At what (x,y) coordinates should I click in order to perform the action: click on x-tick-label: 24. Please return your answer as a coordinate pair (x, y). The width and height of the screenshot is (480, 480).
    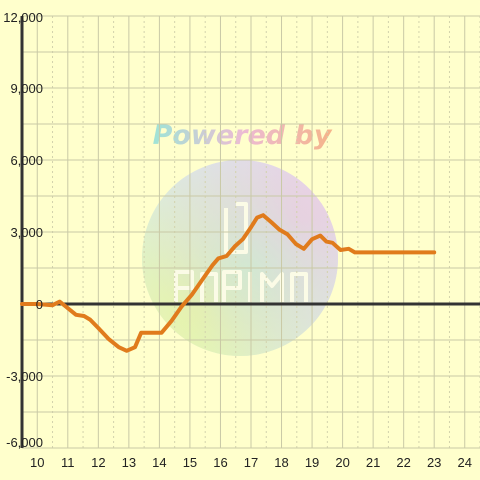
    Looking at the image, I should click on (464, 462).